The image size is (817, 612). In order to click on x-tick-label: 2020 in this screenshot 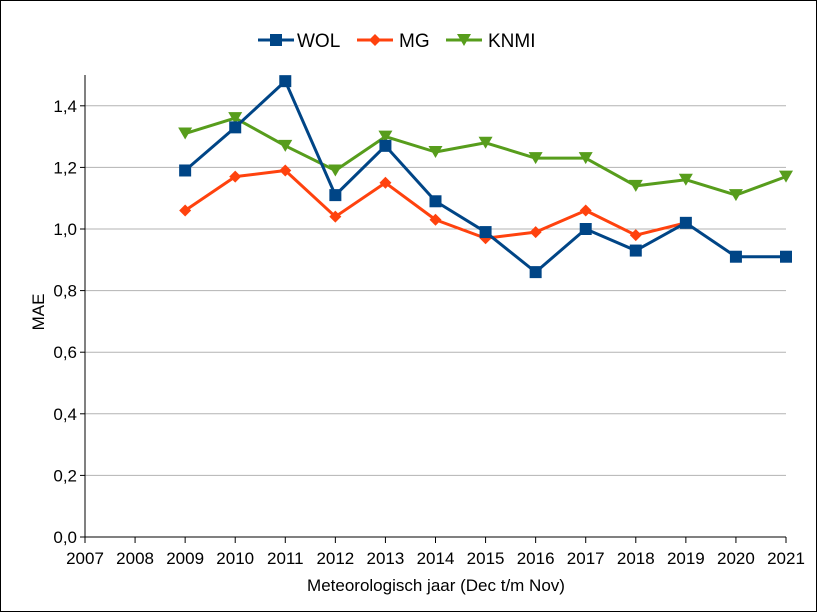, I will do `click(736, 558)`.